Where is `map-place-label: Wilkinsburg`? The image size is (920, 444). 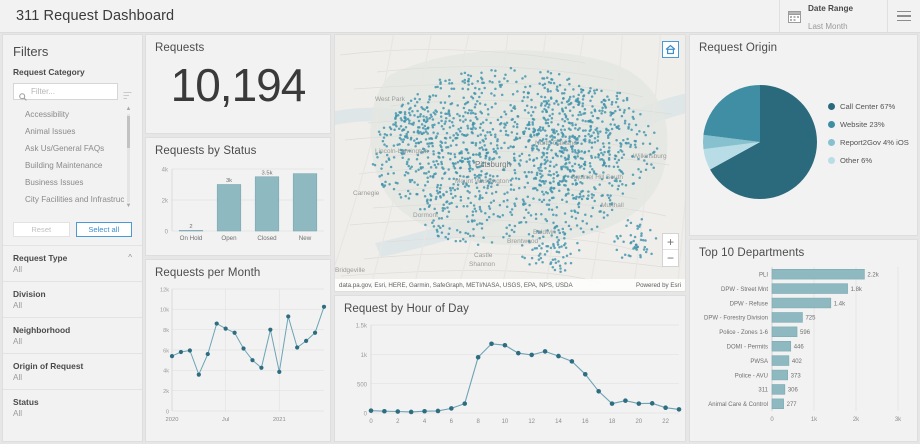
map-place-label: Wilkinsburg is located at coordinates (650, 156).